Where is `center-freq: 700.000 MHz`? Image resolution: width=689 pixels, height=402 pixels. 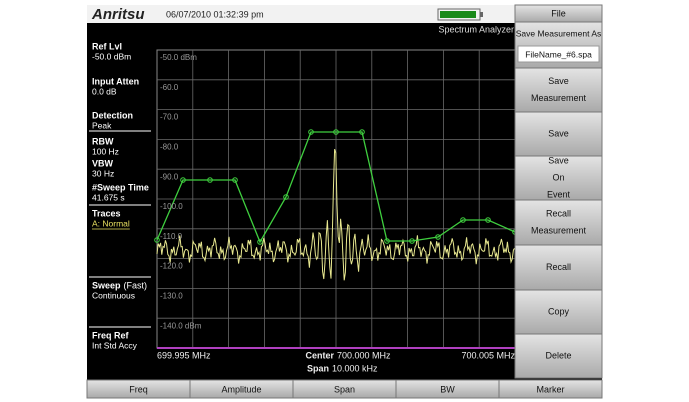
center-freq: 700.000 MHz is located at coordinates (364, 355).